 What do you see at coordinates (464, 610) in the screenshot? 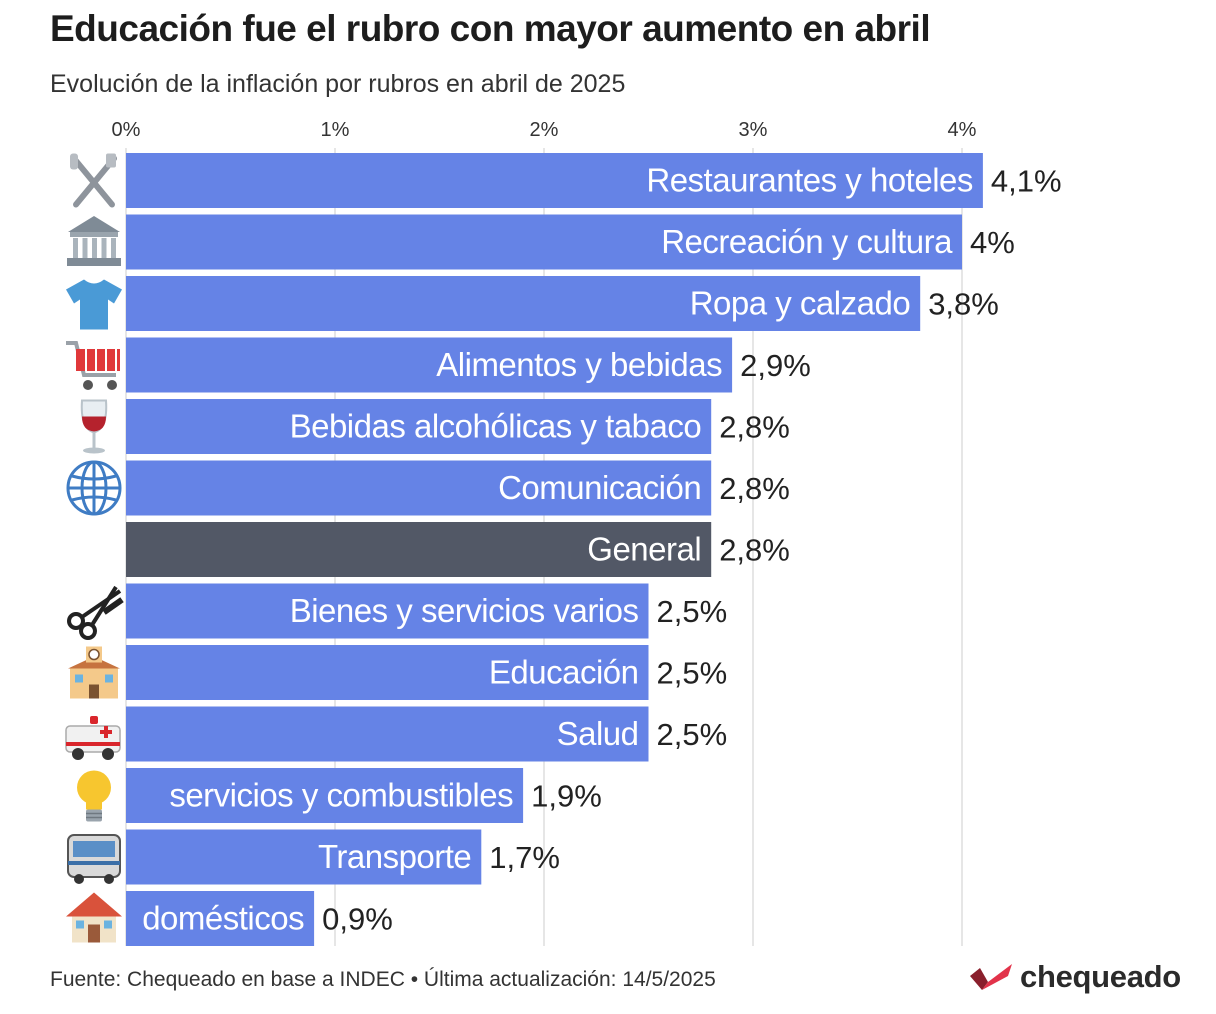
I see `bar-category-label: Bienes y servicios varios` at bounding box center [464, 610].